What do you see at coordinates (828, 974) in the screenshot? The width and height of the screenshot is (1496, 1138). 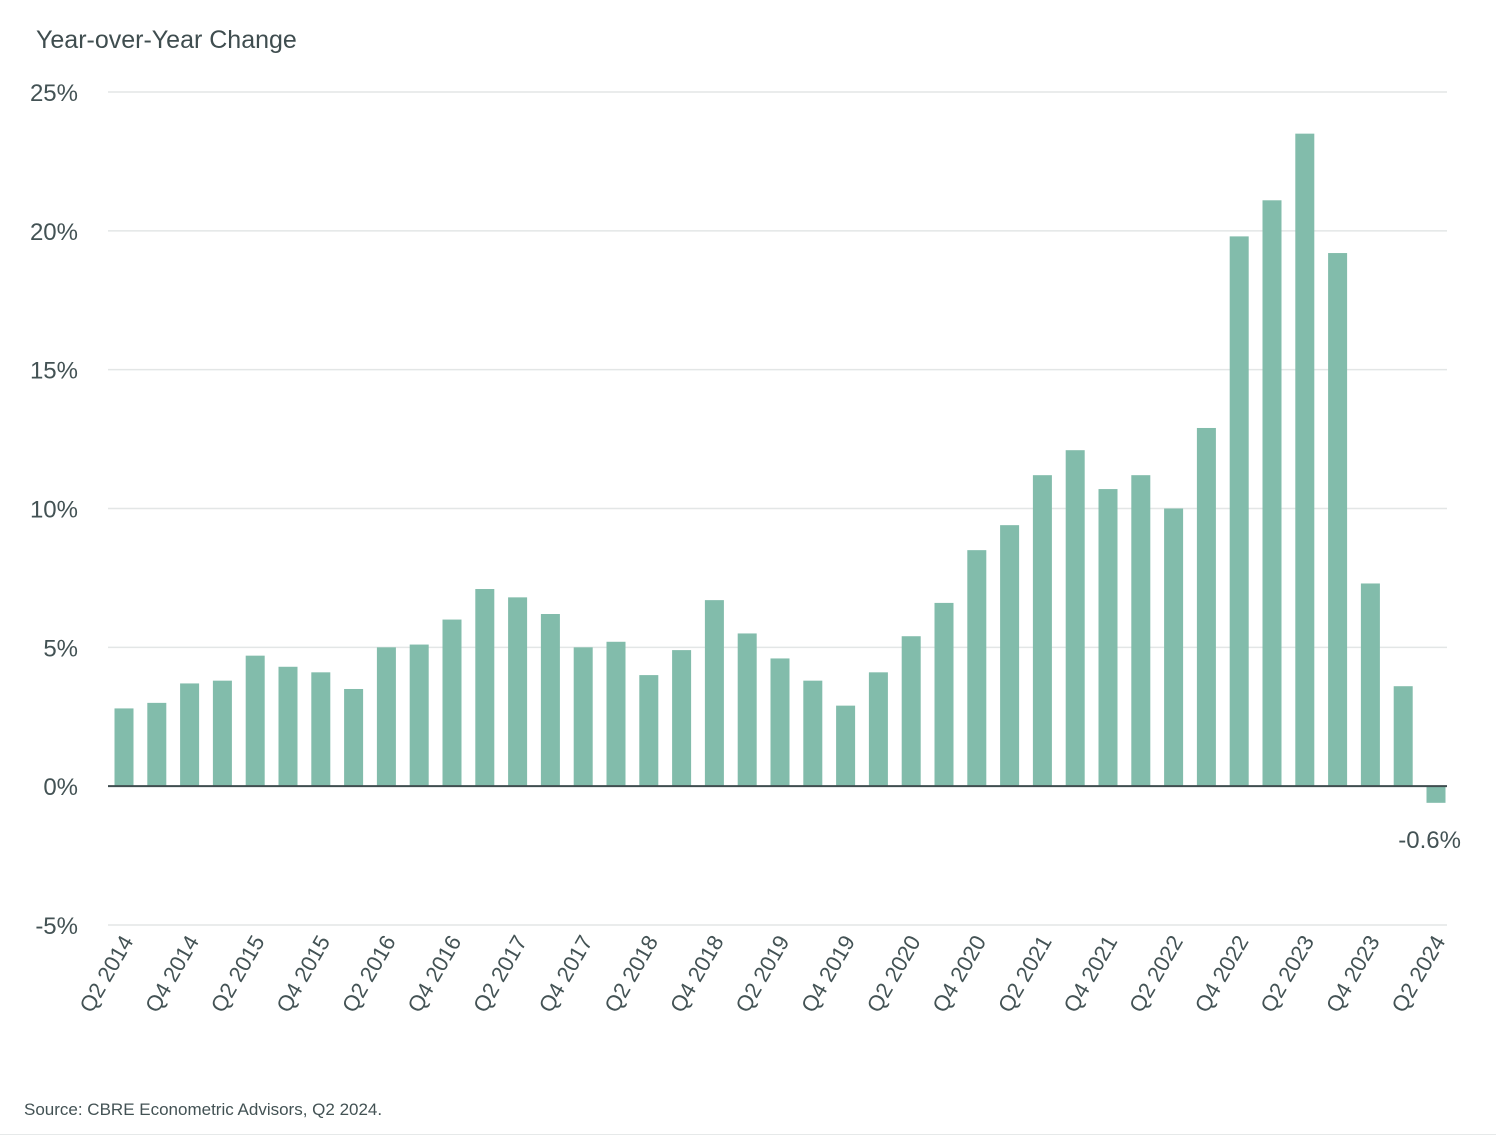 I see `x-tick-label: Q4 2019` at bounding box center [828, 974].